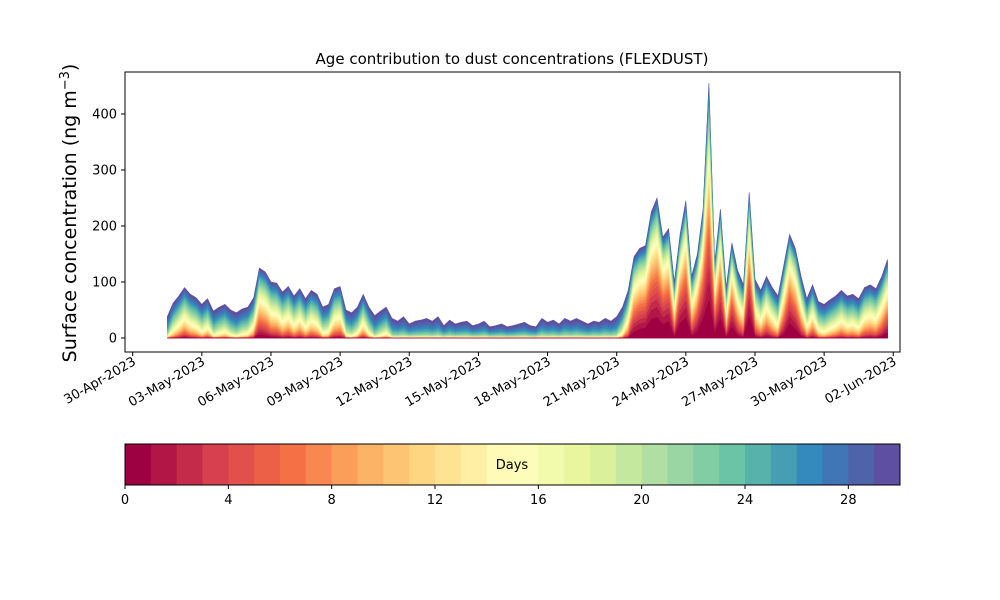 The width and height of the screenshot is (1000, 600). Describe the element at coordinates (375, 382) in the screenshot. I see `x-tick-label: 12-May-2023` at that location.